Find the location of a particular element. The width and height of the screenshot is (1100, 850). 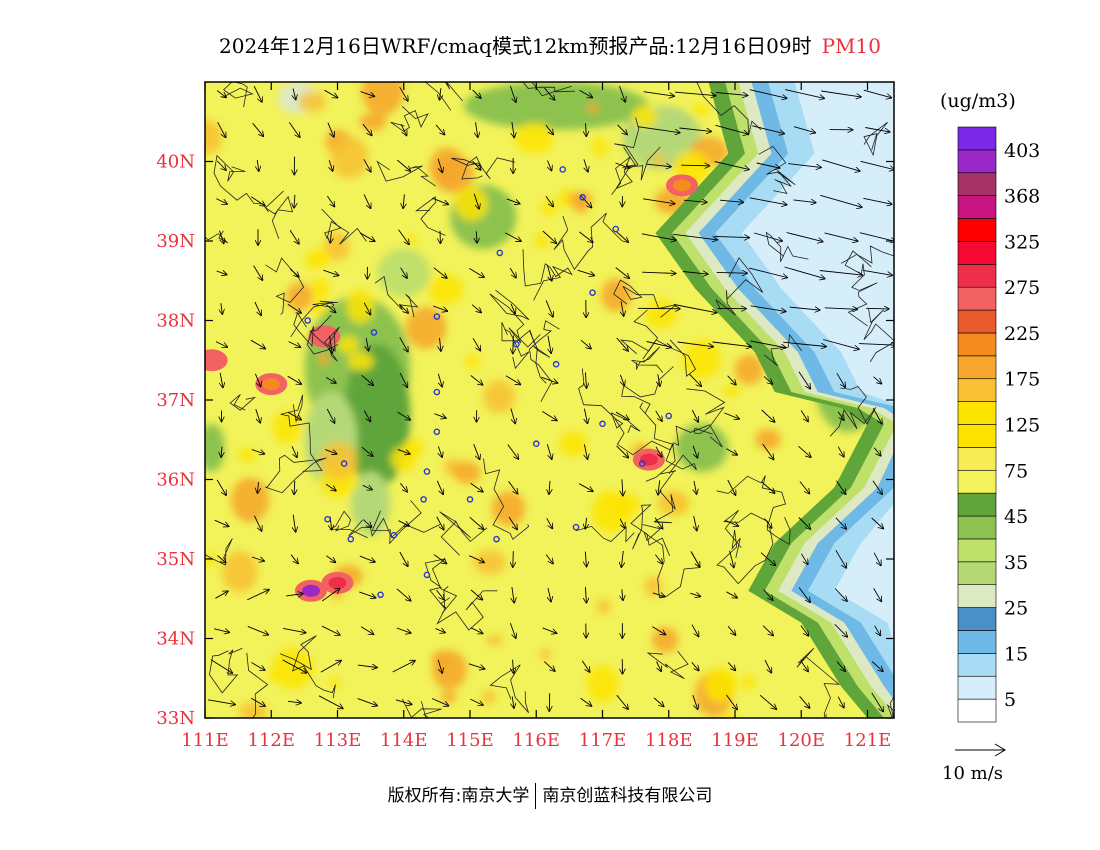

colorbar-label: 368 is located at coordinates (1022, 197).